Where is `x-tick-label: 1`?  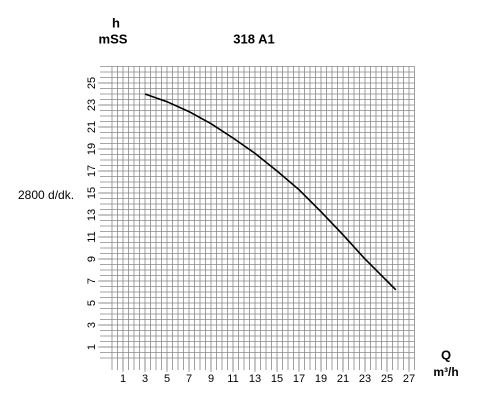 x-tick-label: 1 is located at coordinates (123, 379).